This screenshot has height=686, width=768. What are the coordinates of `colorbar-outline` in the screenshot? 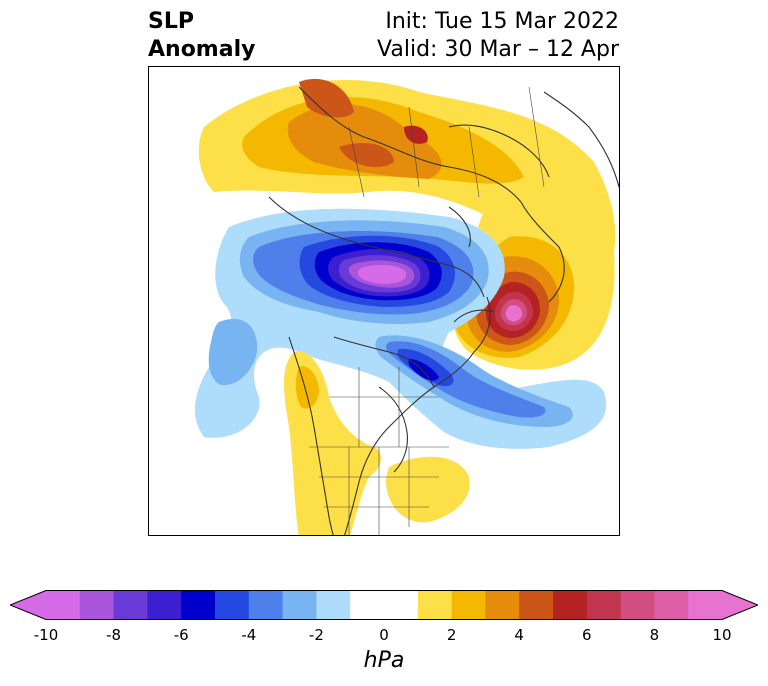 It's located at (384, 605).